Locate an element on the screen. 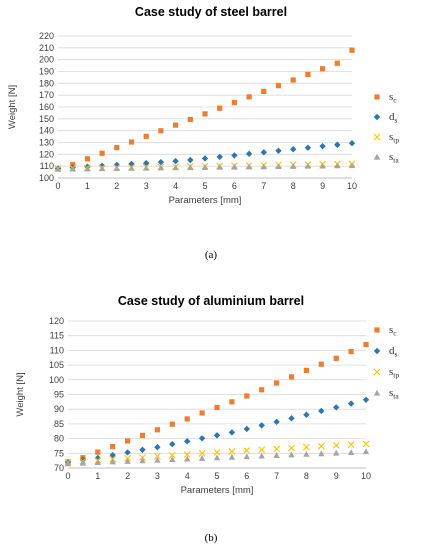 This screenshot has width=422, height=550. y-tick-label: 180 is located at coordinates (46, 83).